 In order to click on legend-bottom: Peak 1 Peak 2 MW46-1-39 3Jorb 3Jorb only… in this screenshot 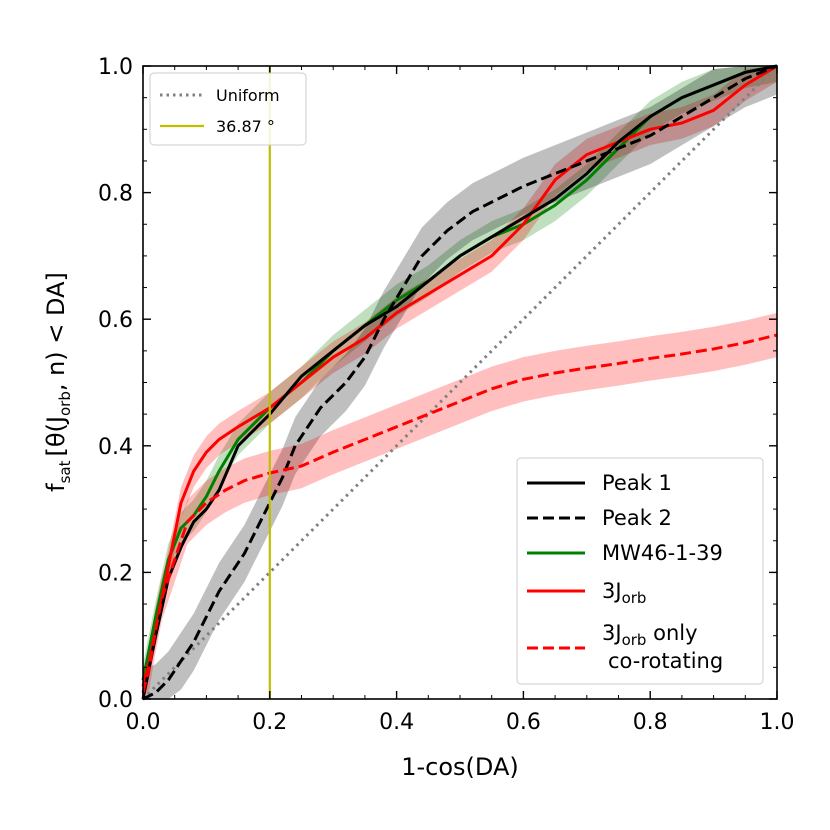, I will do `click(640, 571)`.